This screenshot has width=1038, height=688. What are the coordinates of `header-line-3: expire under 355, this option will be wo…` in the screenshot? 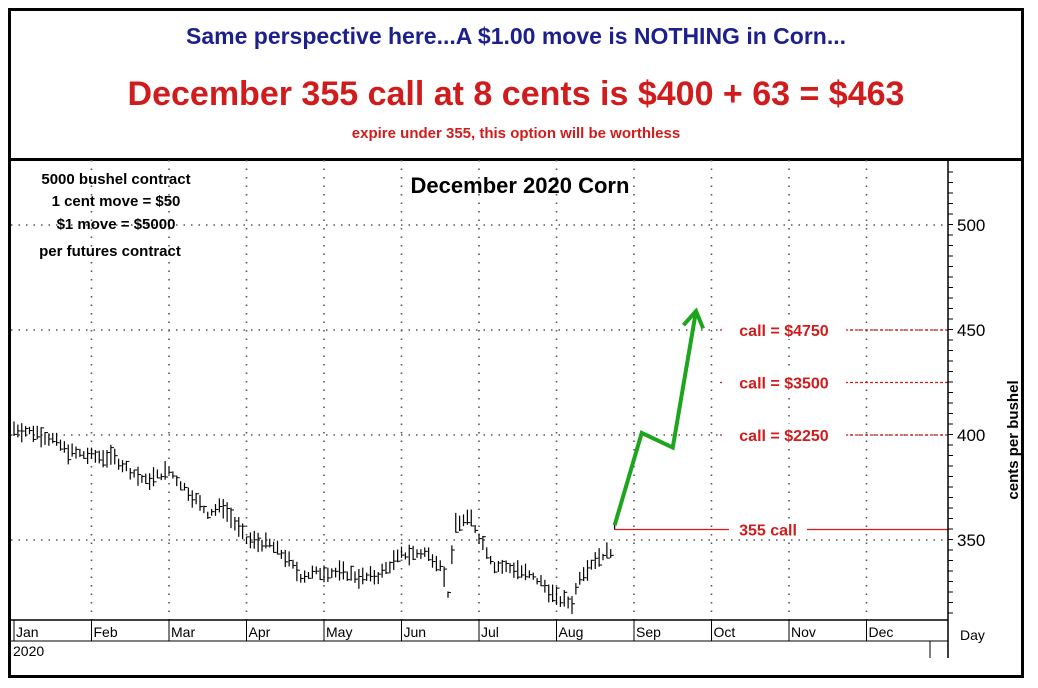 It's located at (516, 133).